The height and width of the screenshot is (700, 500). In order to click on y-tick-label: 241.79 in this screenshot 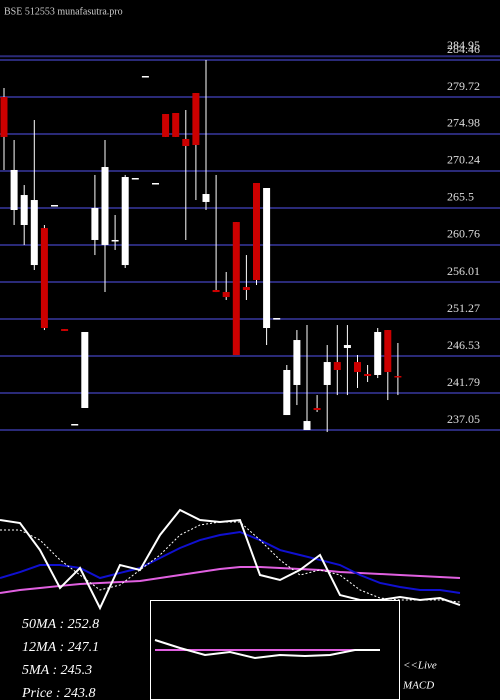, I will do `click(463, 382)`.